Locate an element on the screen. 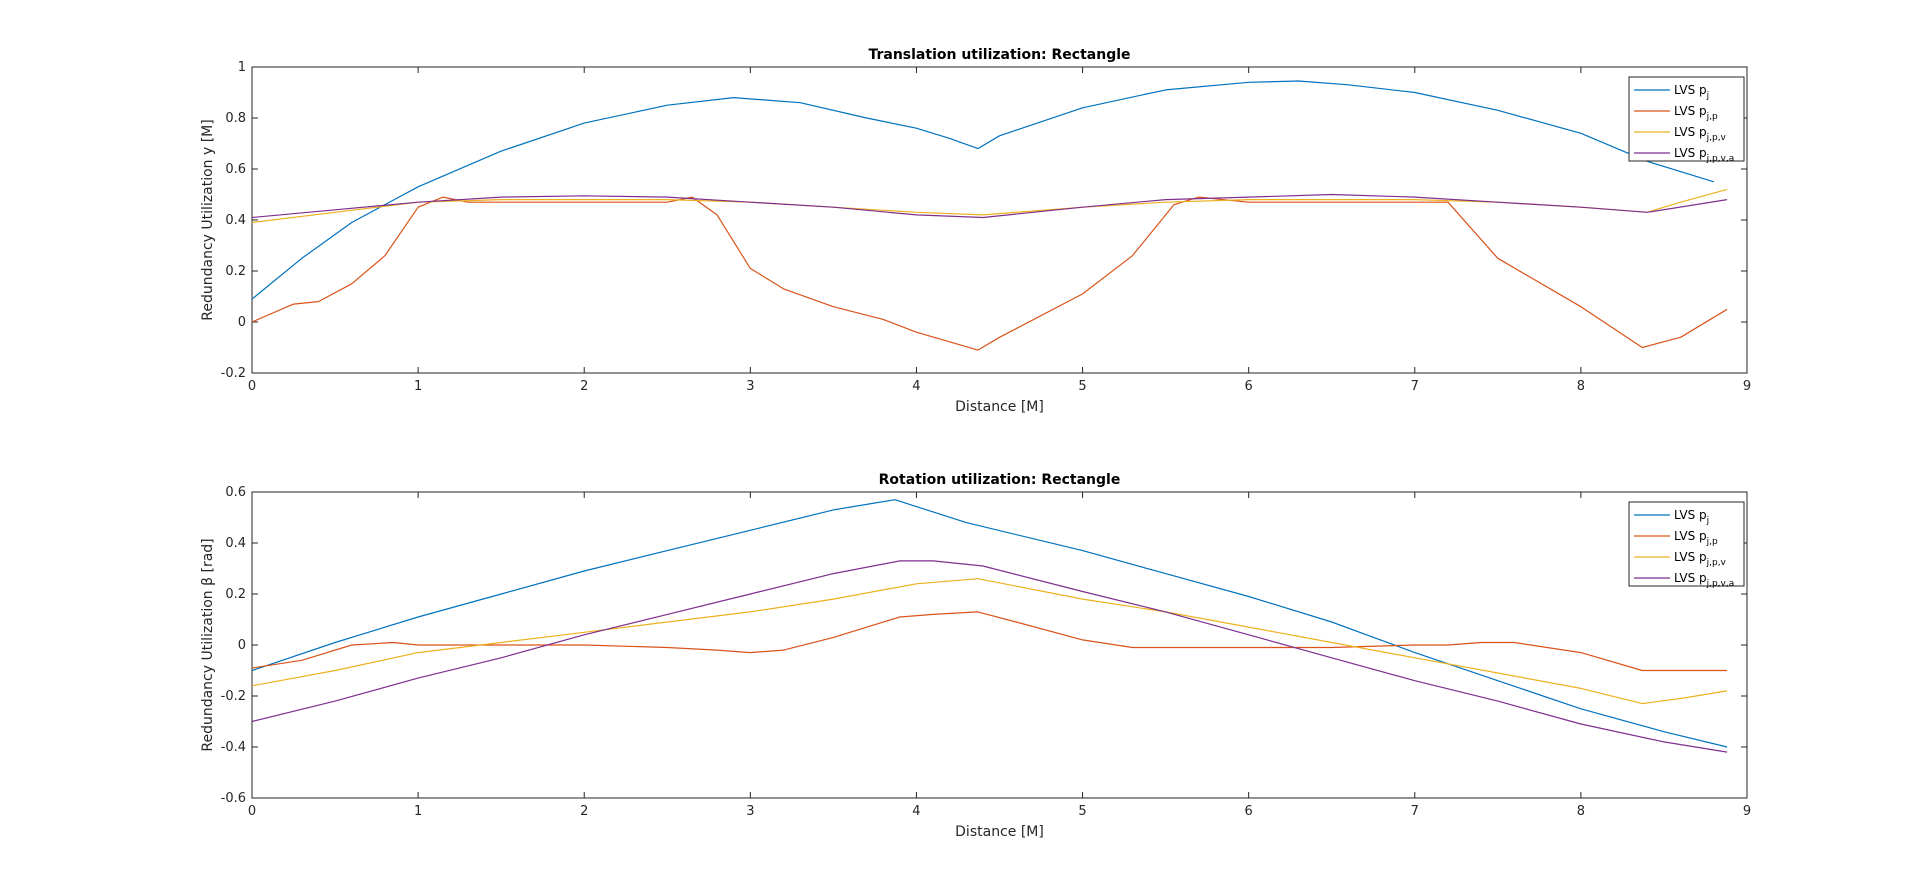 This screenshot has height=893, width=1920. y-tick-label: 1 is located at coordinates (242, 67).